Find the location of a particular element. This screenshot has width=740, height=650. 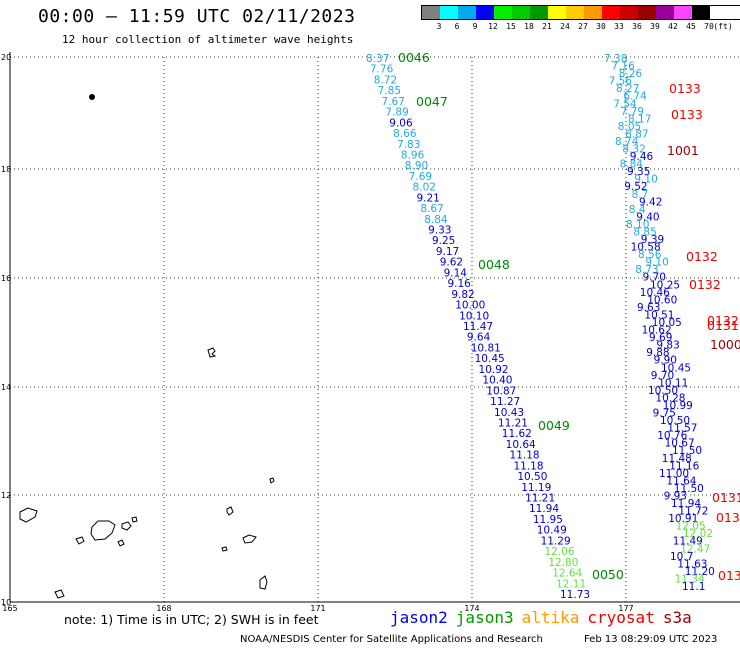

legend-tick-label: 30 is located at coordinates (601, 26).